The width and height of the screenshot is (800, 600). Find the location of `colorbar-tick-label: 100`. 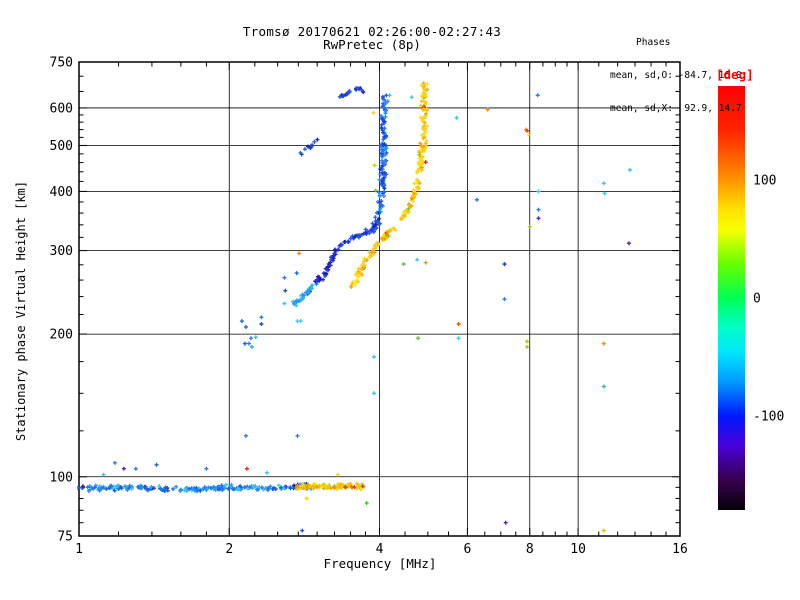

colorbar-tick-label: 100 is located at coordinates (764, 181).